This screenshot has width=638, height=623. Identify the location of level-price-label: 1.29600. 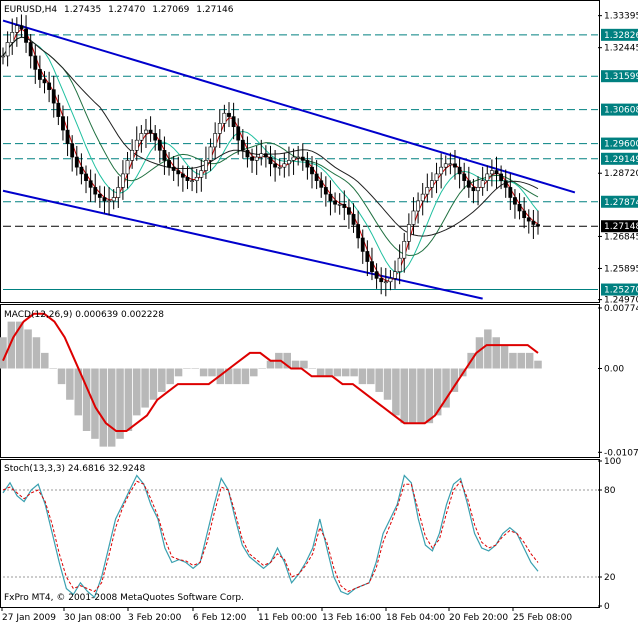
(621, 145).